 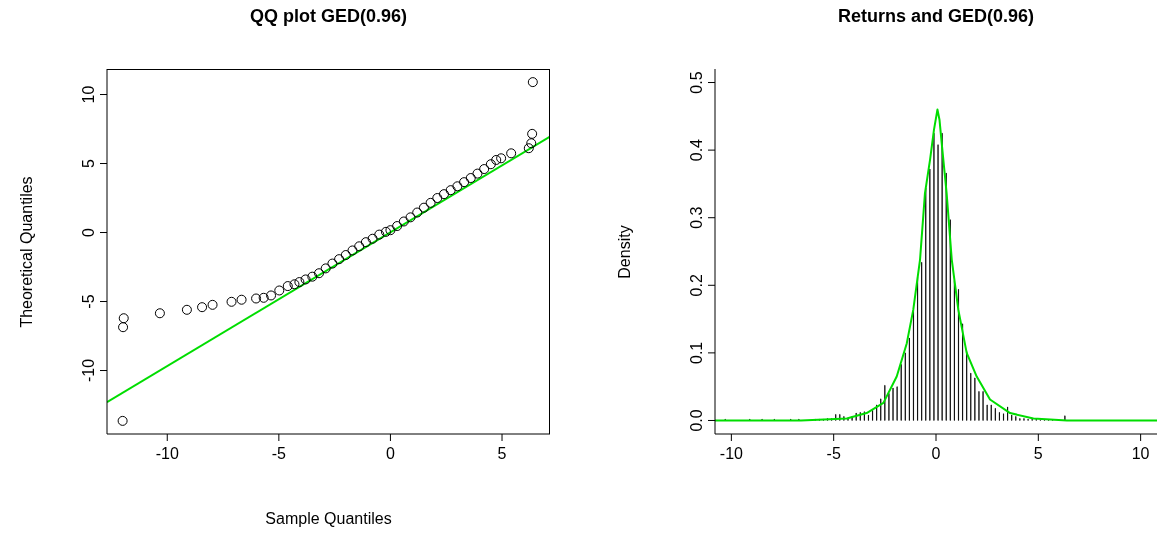 What do you see at coordinates (88, 301) in the screenshot?
I see `y-tick-label: -5` at bounding box center [88, 301].